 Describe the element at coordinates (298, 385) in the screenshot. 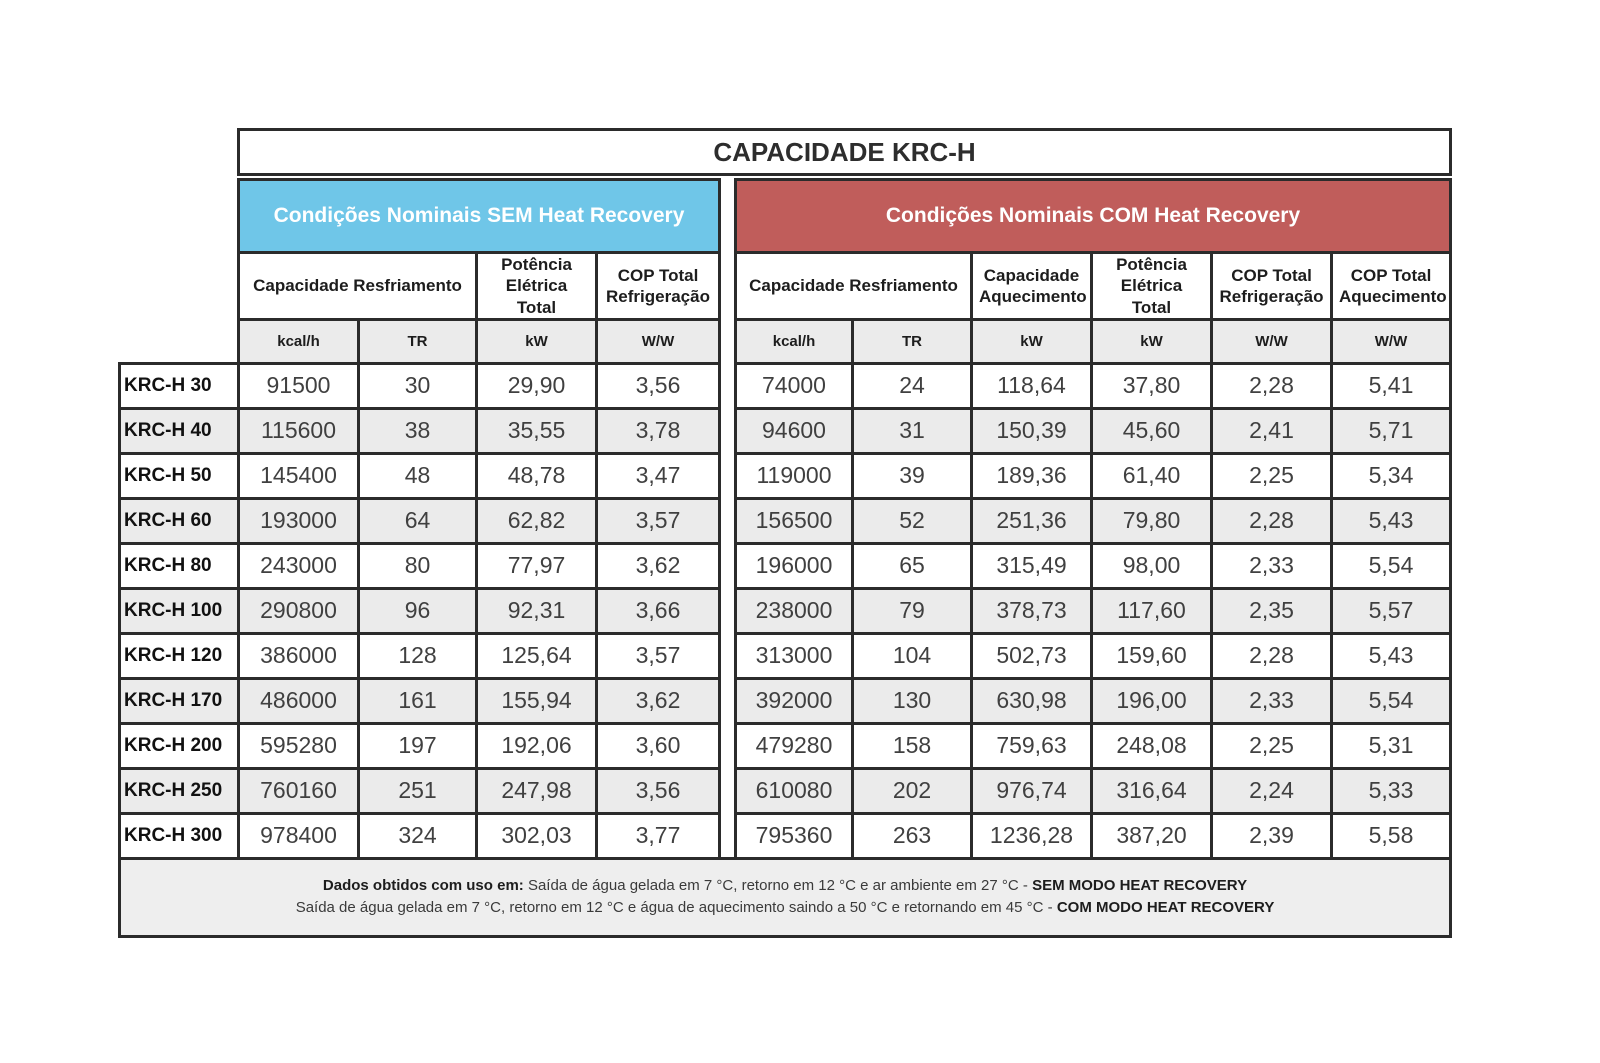

I see `table-cell: 91500` at that location.